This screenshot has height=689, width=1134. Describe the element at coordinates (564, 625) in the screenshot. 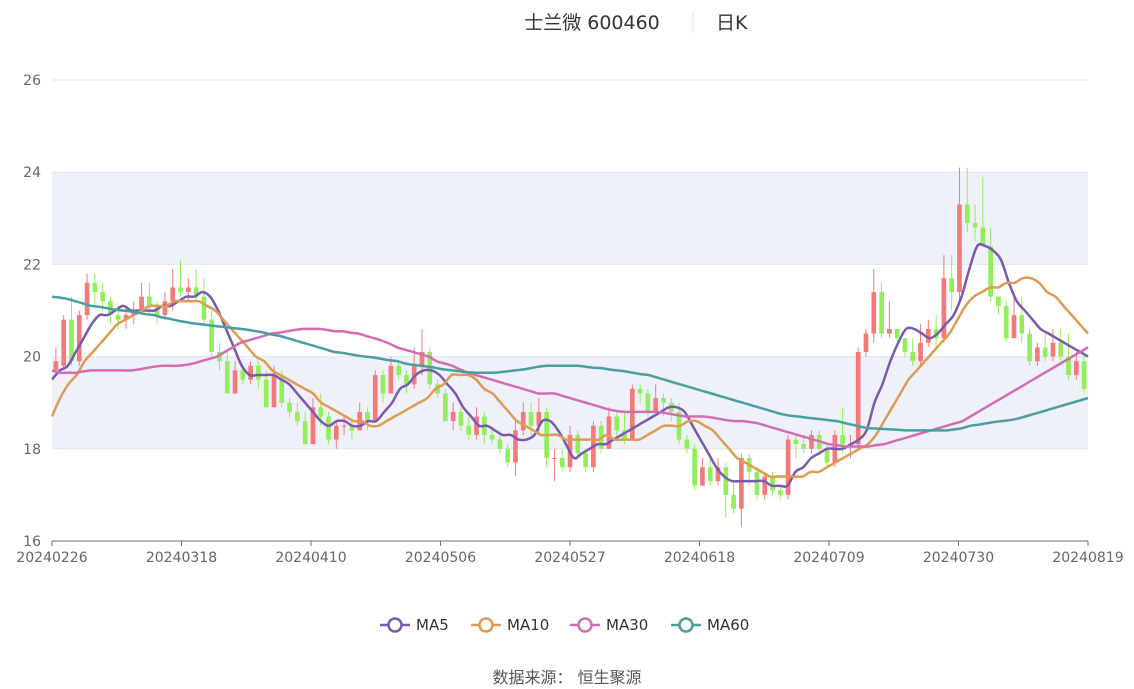

I see `legend: MA5 MA10 MA30 MA60` at that location.